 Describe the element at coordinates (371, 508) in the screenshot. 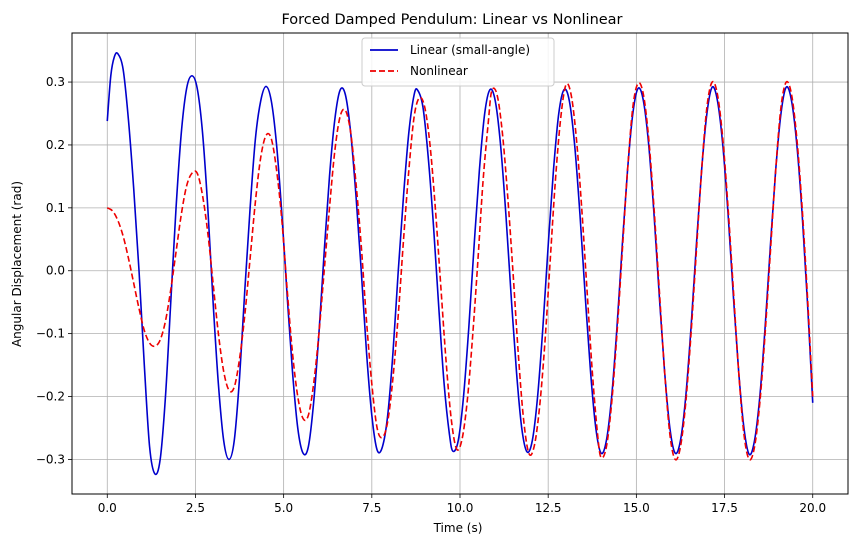

I see `x-tick-label: 7.5` at that location.